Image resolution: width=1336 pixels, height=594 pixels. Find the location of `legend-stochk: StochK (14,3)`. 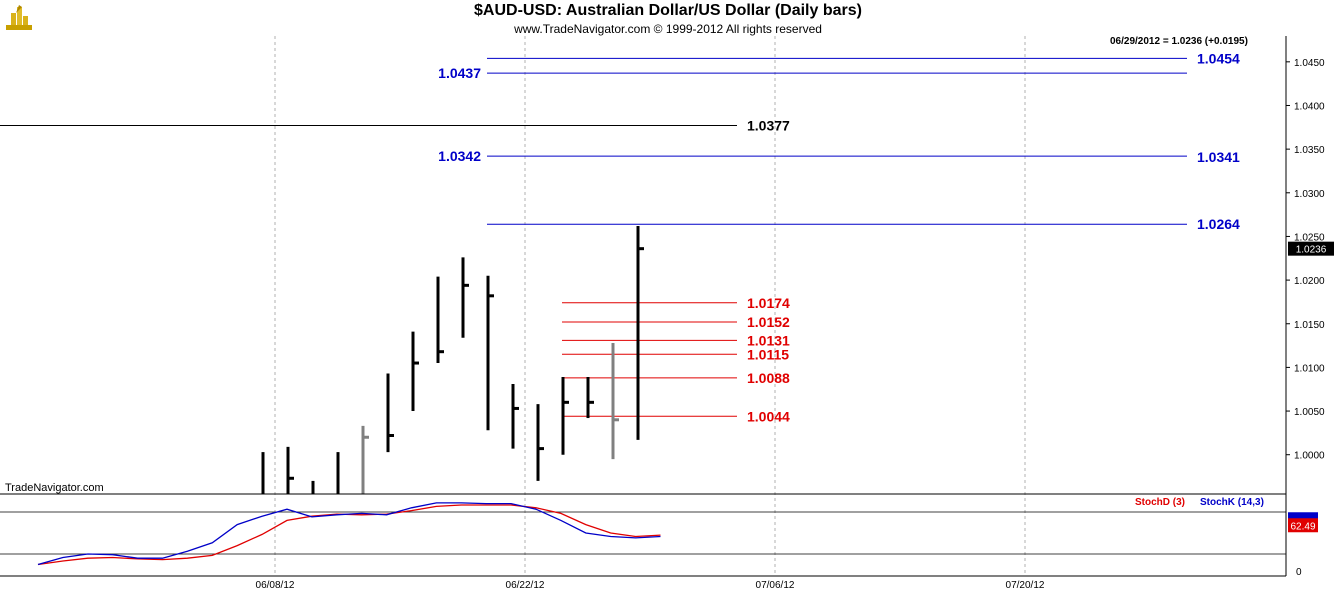

legend-stochk: StochK (14,3) is located at coordinates (1232, 502).